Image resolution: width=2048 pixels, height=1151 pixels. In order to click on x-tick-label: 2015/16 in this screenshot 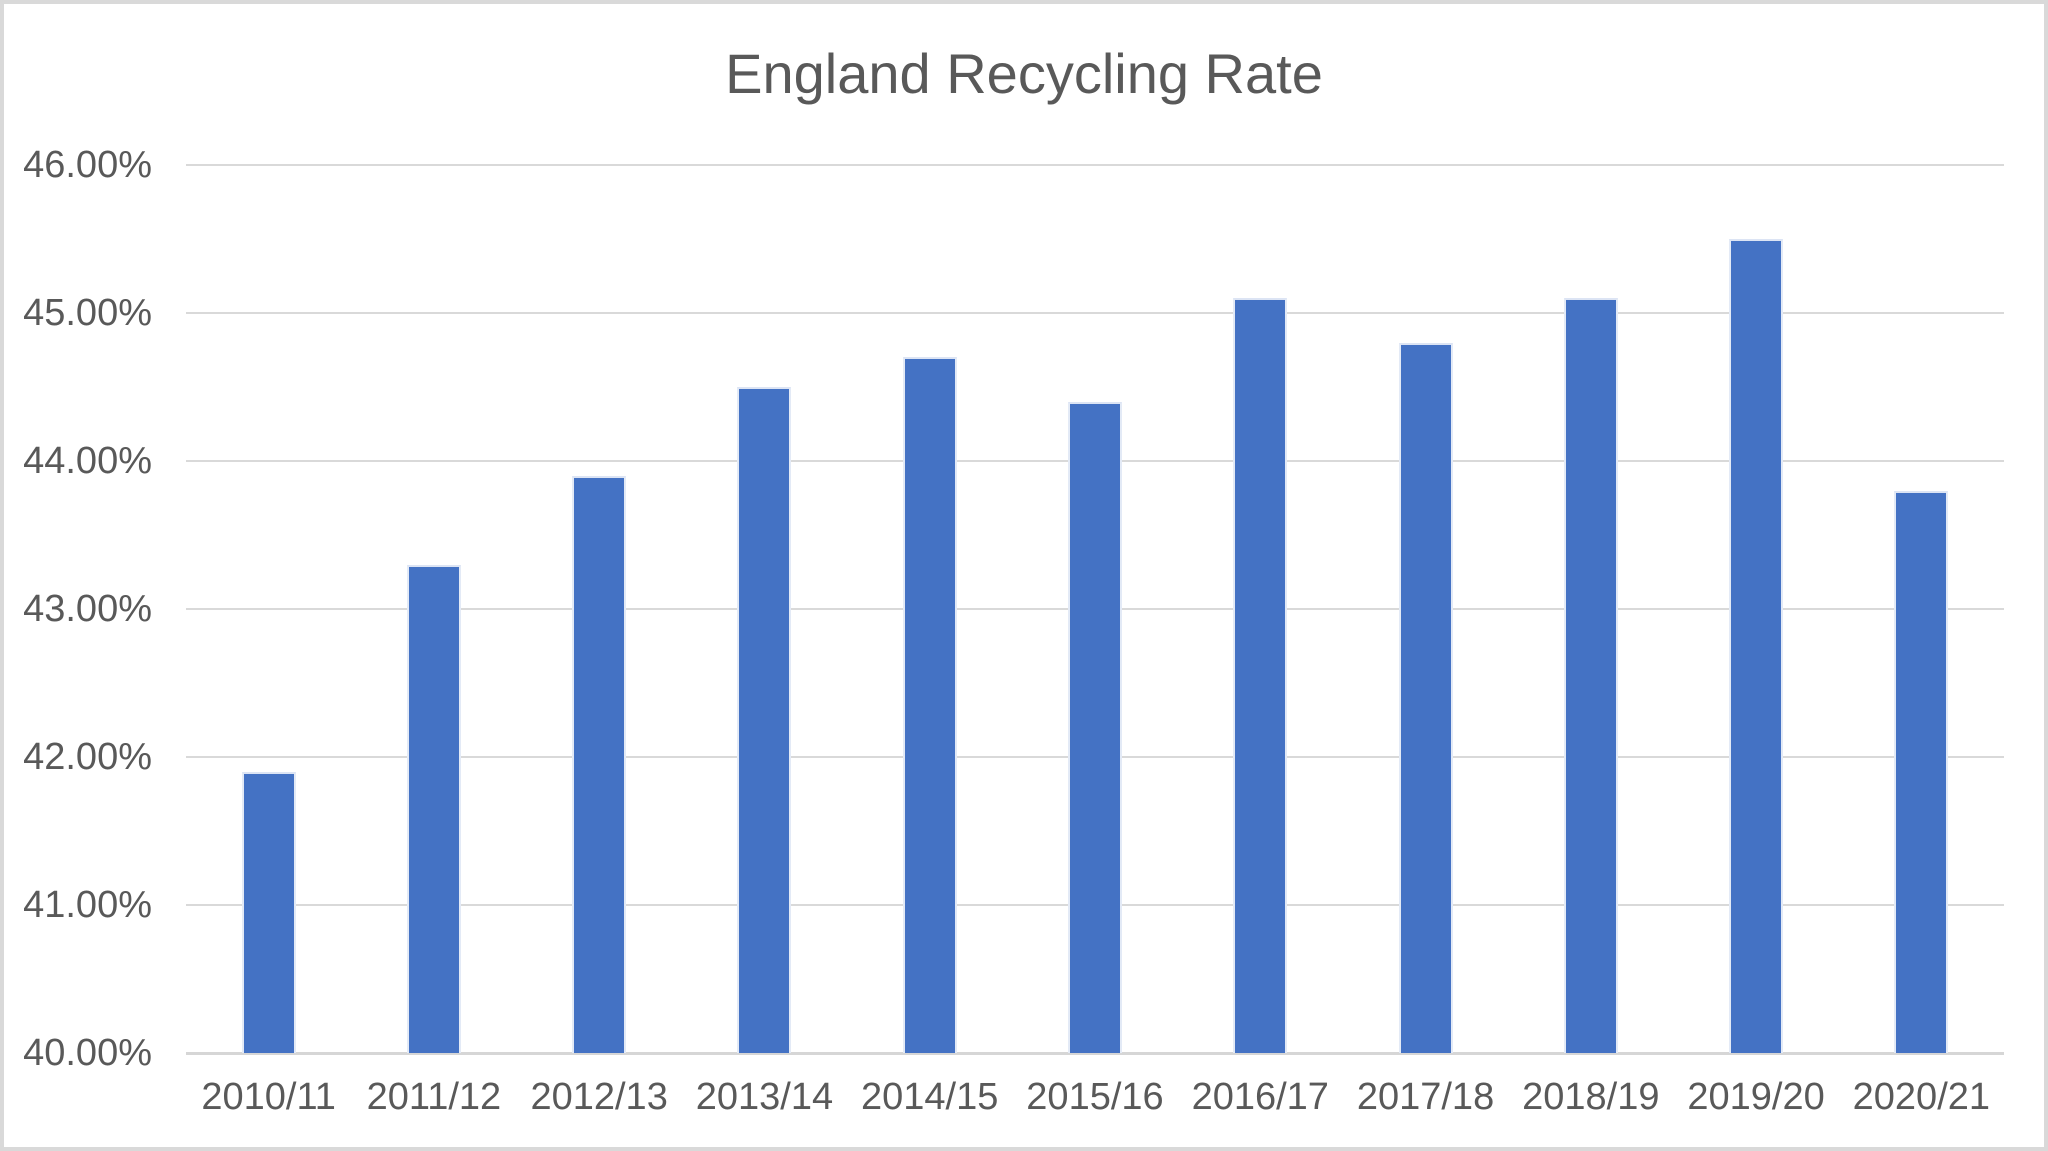, I will do `click(1095, 1097)`.